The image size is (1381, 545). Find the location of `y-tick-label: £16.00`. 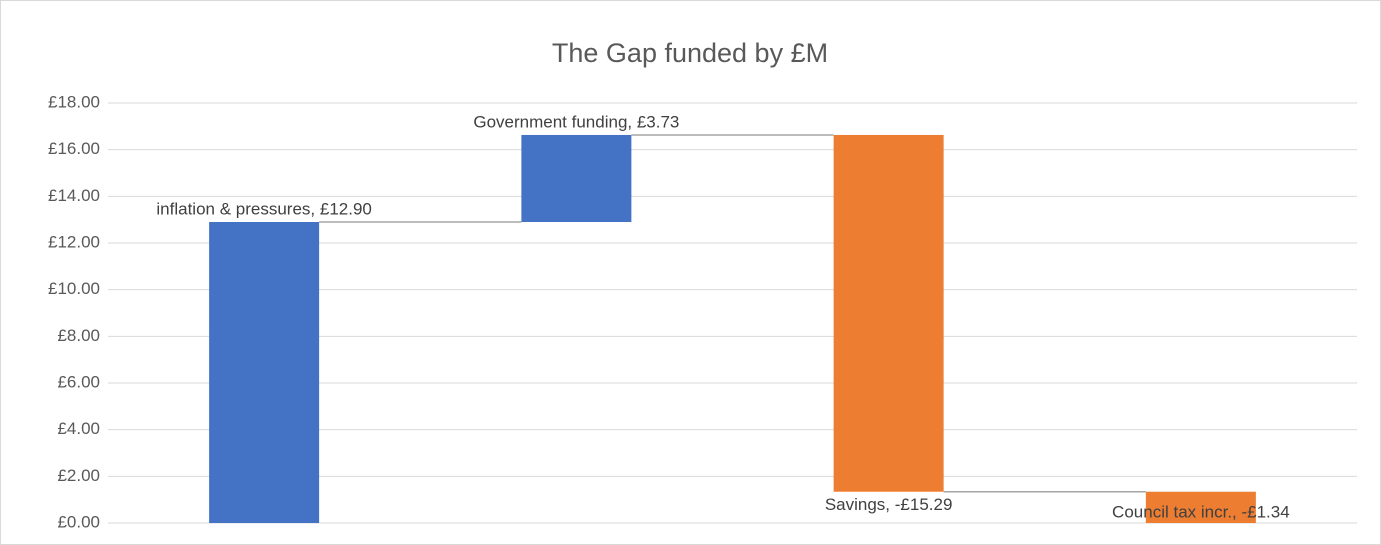

y-tick-label: £16.00 is located at coordinates (74, 148).